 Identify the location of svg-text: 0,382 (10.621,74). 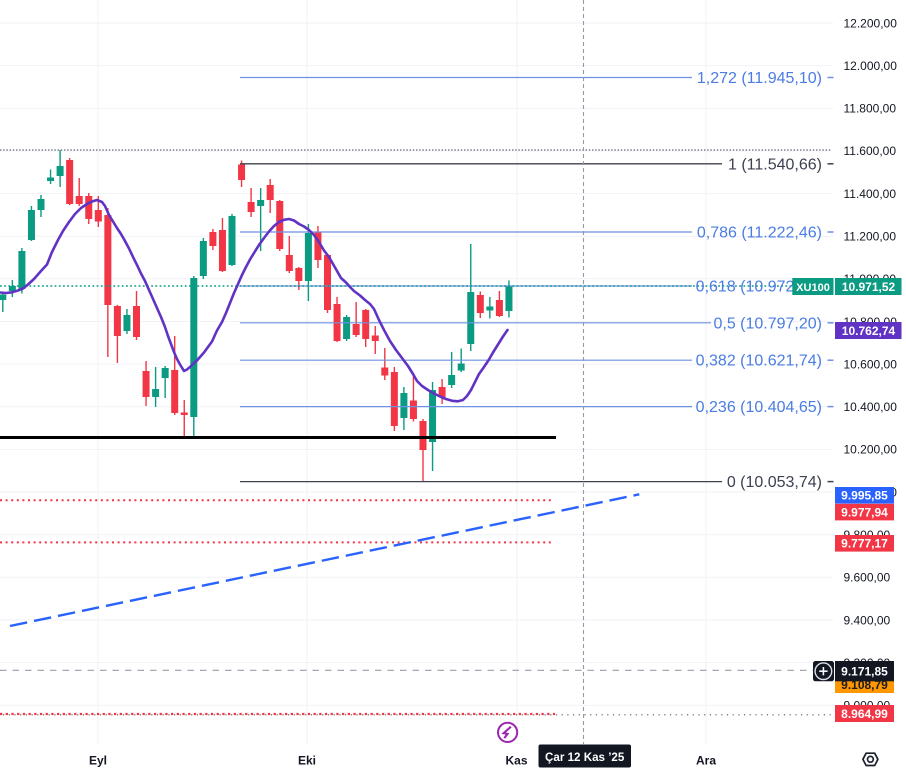
(759, 361).